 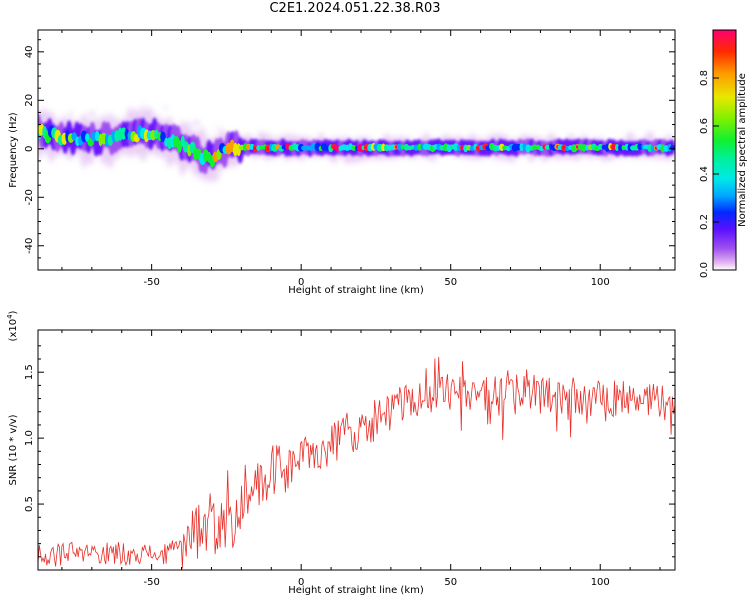 What do you see at coordinates (301, 582) in the screenshot?
I see `snr-xtick-label: 0` at bounding box center [301, 582].